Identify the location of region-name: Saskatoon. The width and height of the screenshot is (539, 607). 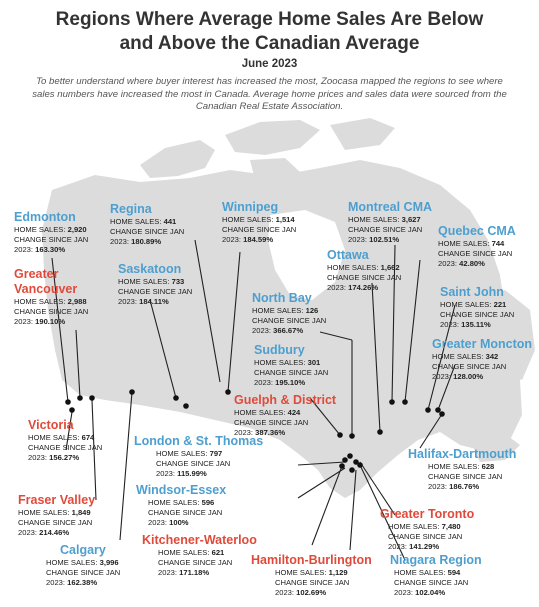
(150, 269).